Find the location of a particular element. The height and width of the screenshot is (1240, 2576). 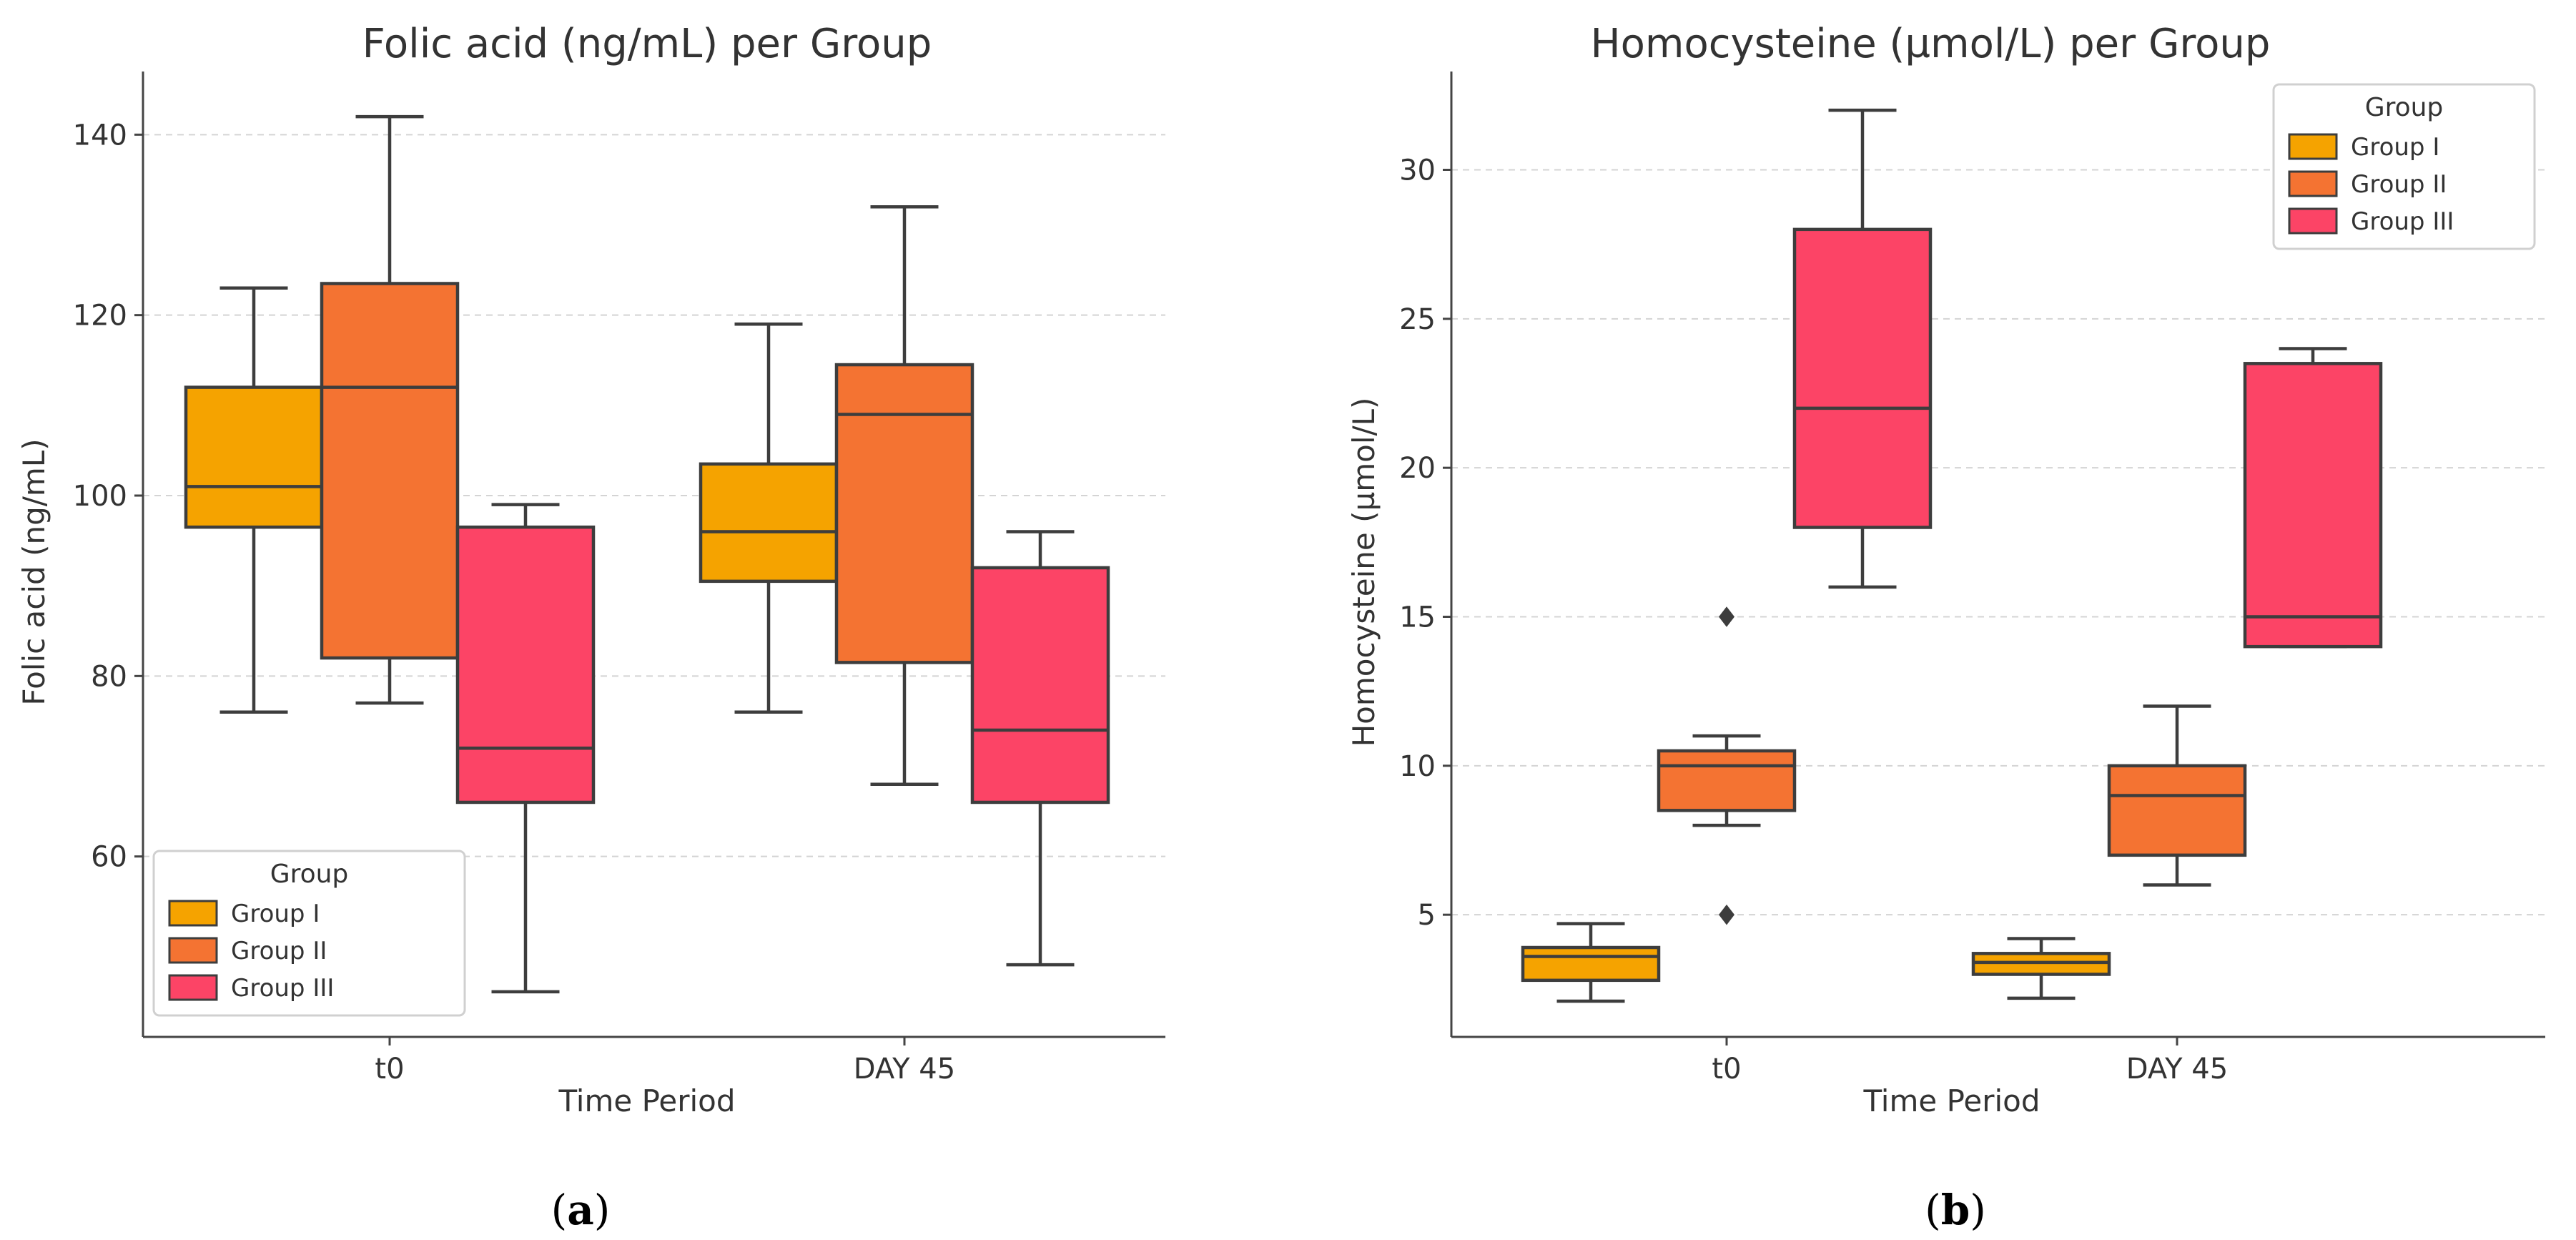

caption-b: (b) is located at coordinates (1955, 1210).